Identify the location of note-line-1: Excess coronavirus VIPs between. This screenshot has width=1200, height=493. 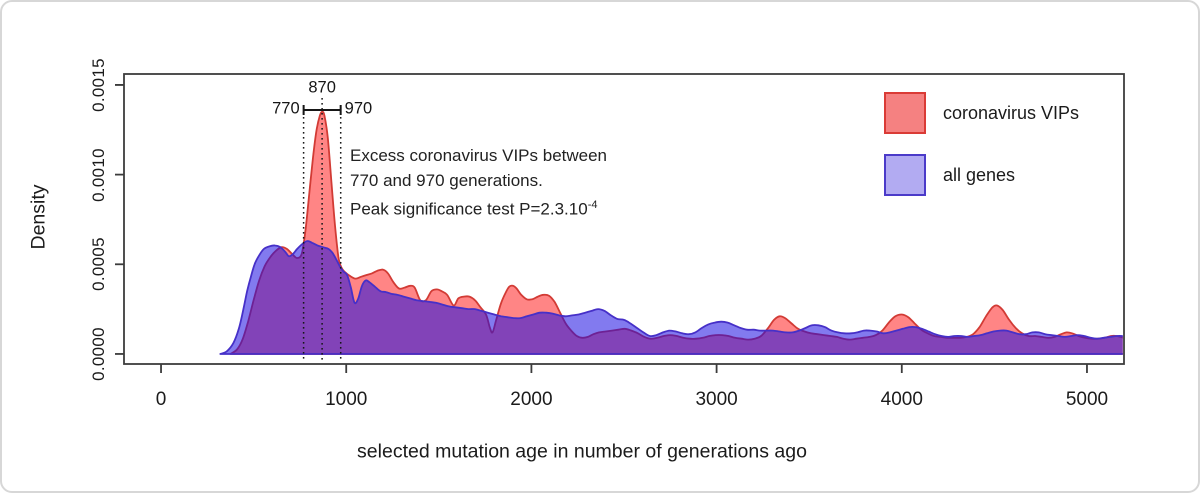
(479, 155).